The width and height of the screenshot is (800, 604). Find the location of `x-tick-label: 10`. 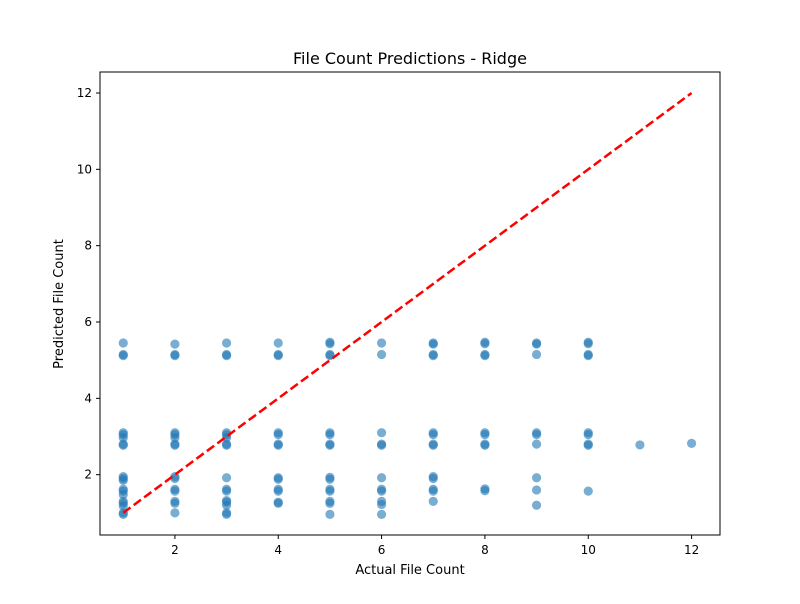

x-tick-label: 10 is located at coordinates (588, 550).